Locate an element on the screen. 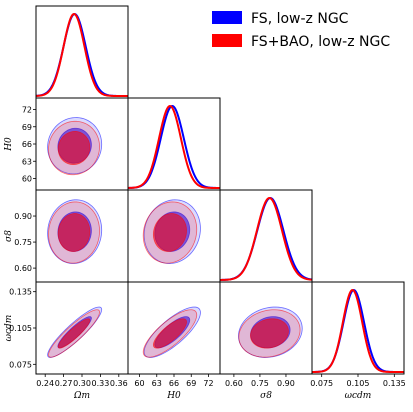  panel-omega_m-omega_m is located at coordinates (82, 55).